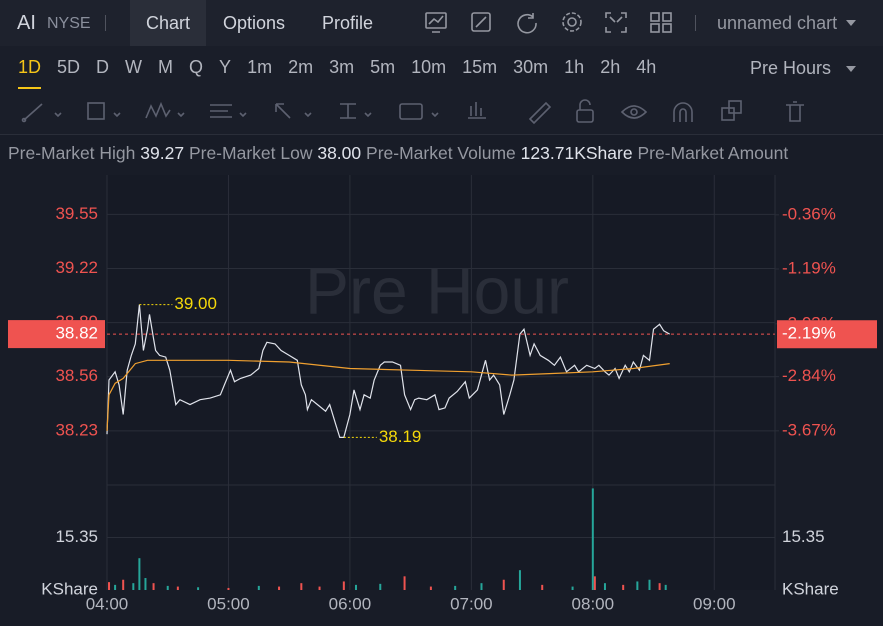  I want to click on drawing-icons, so click(412, 112).